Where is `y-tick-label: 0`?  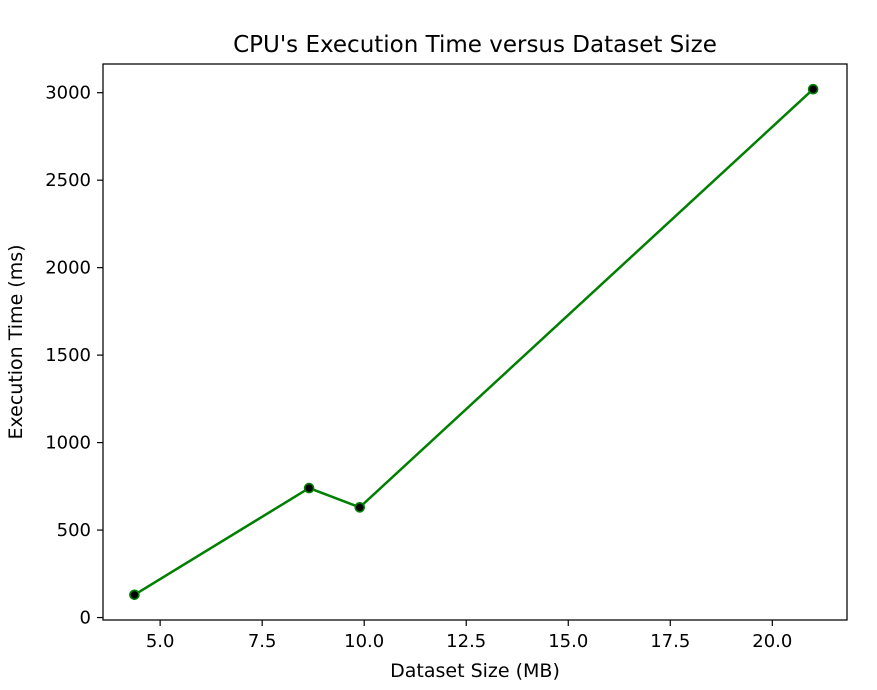
y-tick-label: 0 is located at coordinates (85, 618).